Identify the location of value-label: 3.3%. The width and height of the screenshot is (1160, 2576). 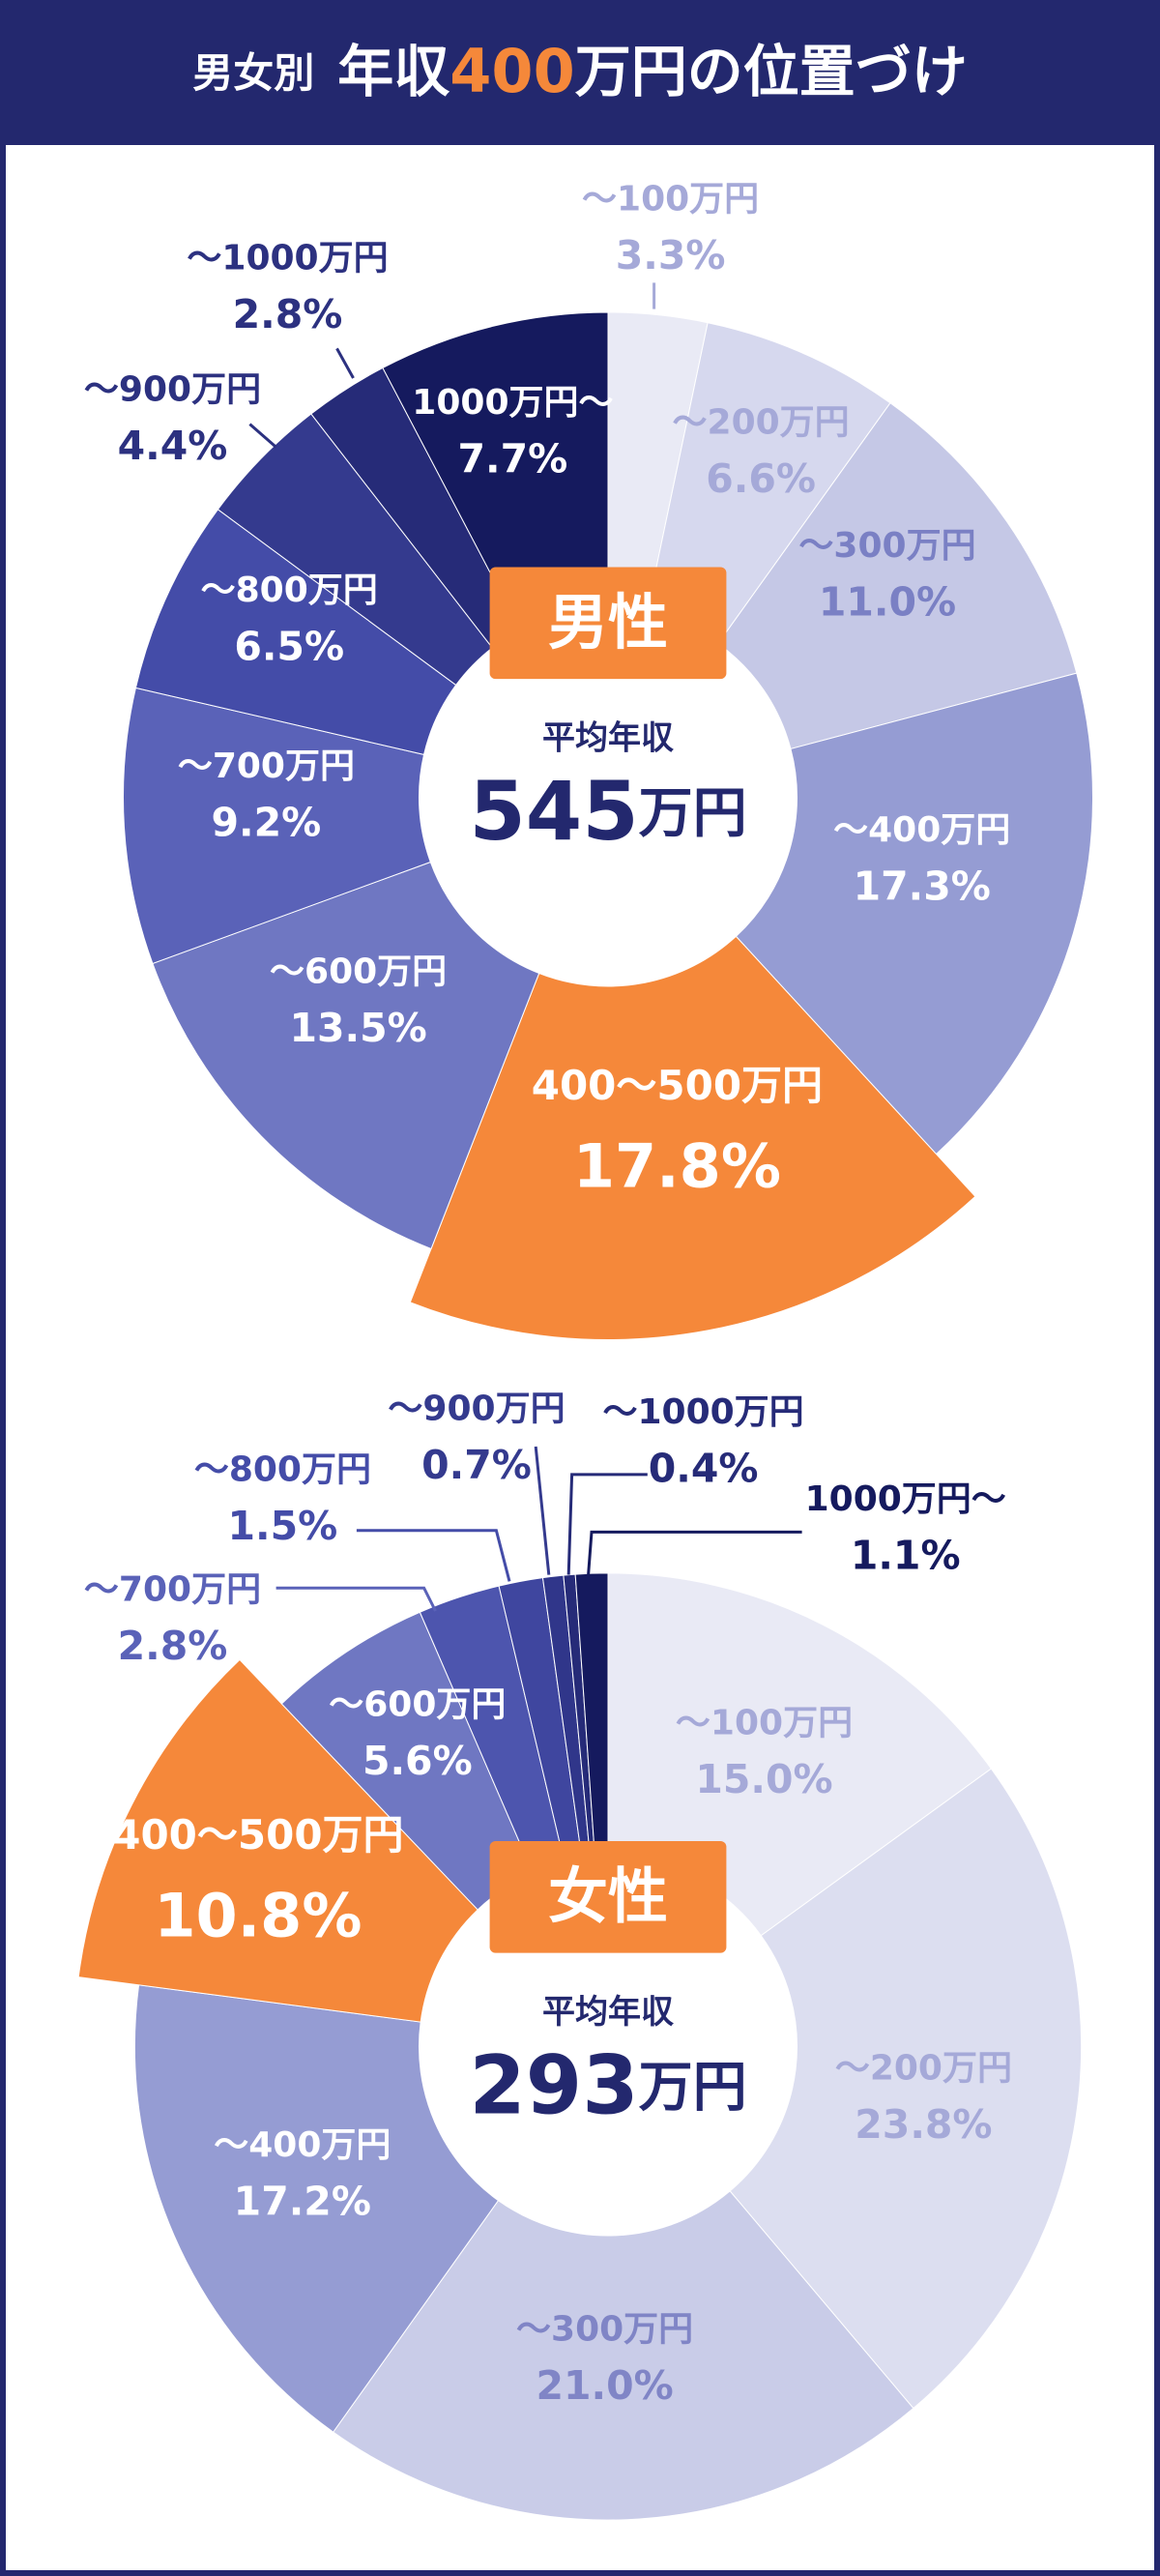
(671, 255).